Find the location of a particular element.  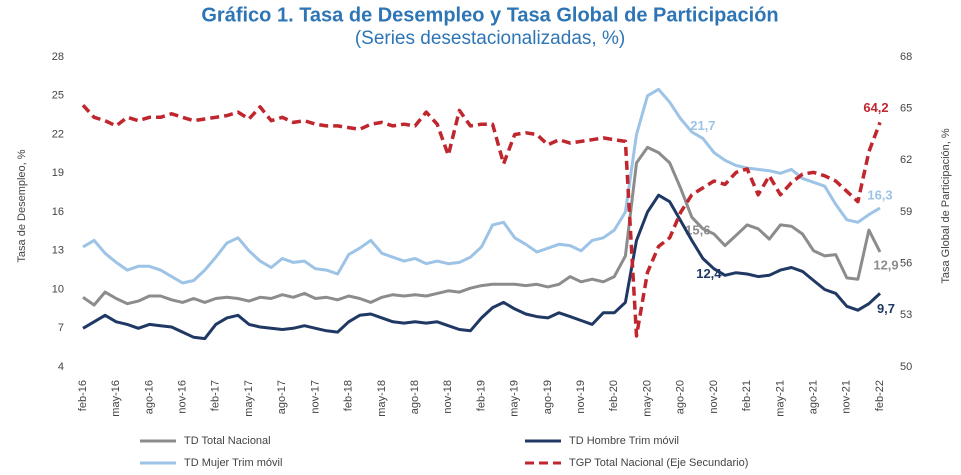

legend-label: TD Hombre Trim móvil is located at coordinates (624, 441).